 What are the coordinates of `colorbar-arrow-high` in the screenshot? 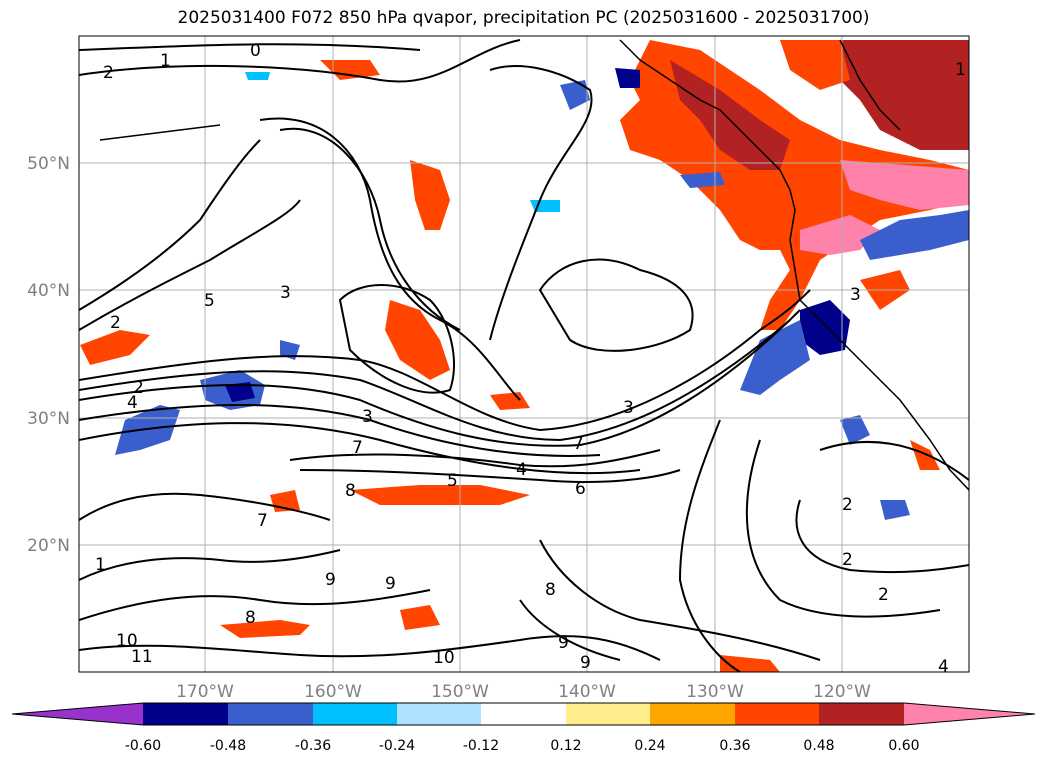 It's located at (969, 714).